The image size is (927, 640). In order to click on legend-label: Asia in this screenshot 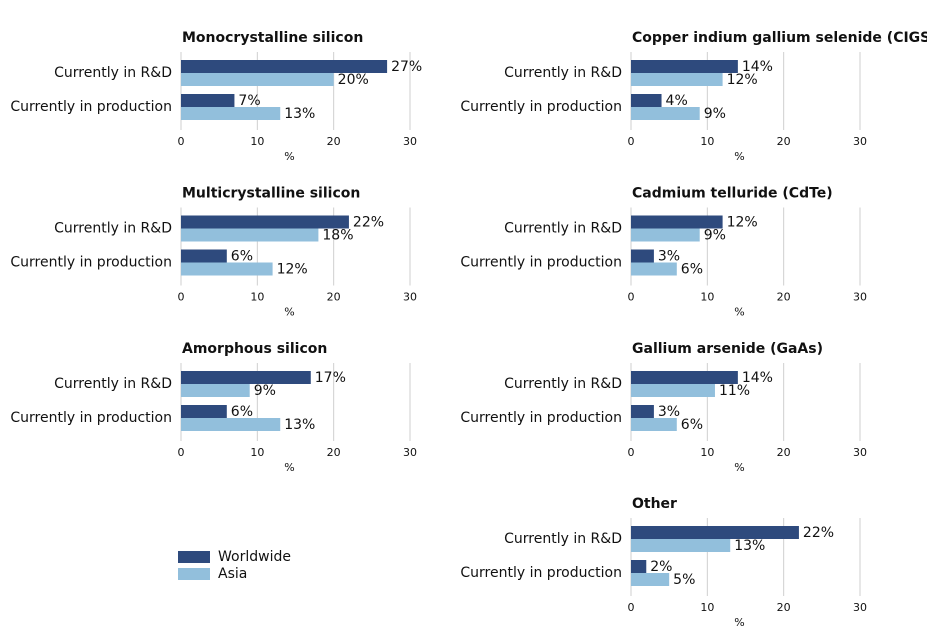, I will do `click(232, 574)`.